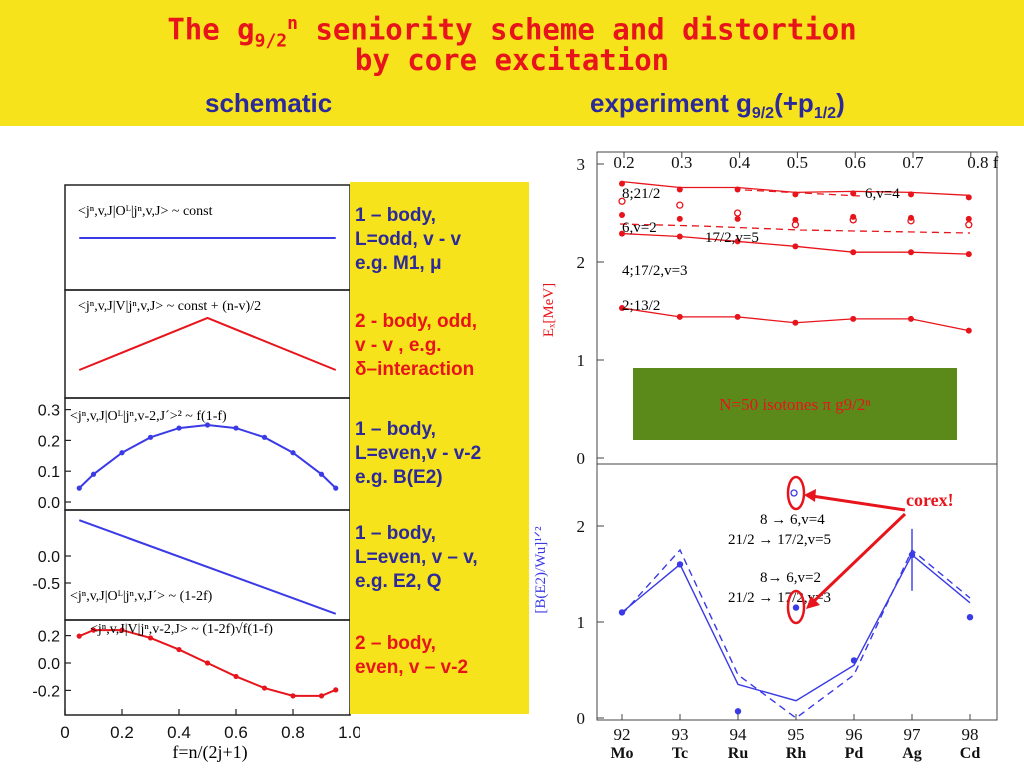  I want to click on be2-hollow-point, so click(794, 493).